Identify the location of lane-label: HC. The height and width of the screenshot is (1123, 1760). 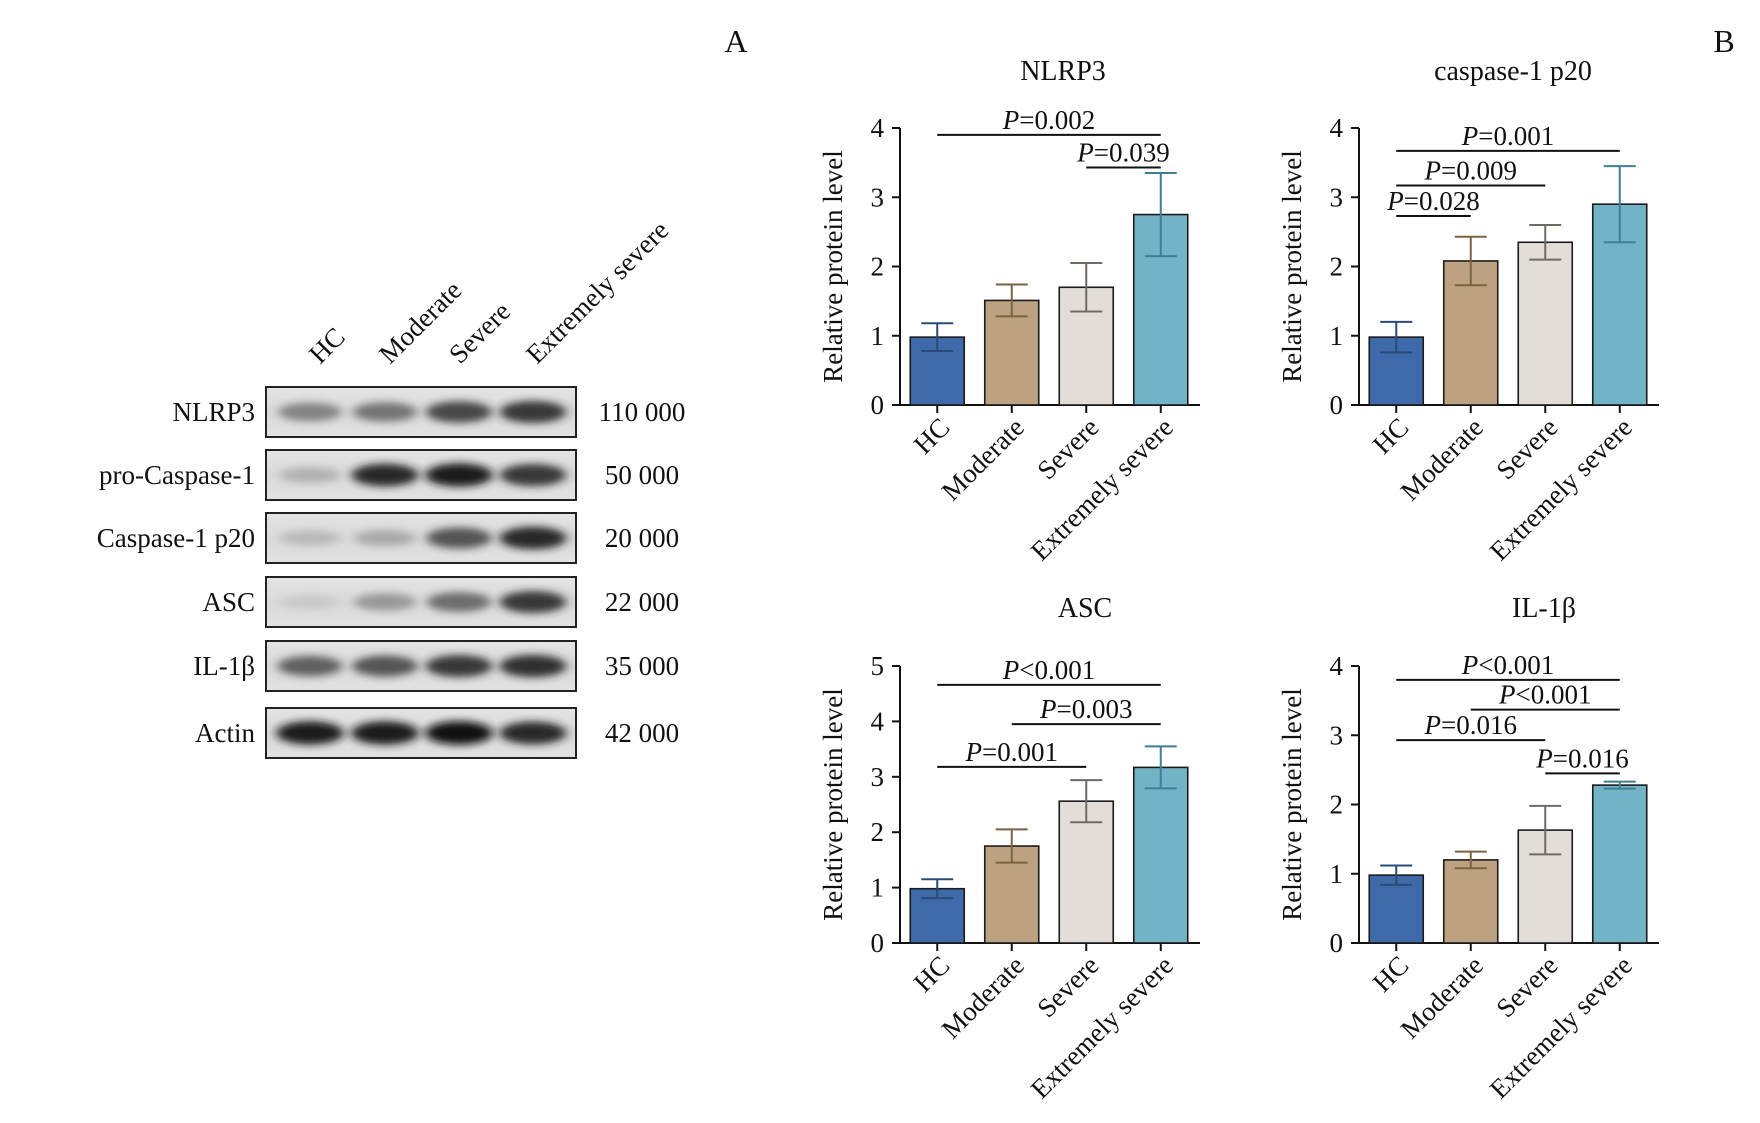
(327, 346).